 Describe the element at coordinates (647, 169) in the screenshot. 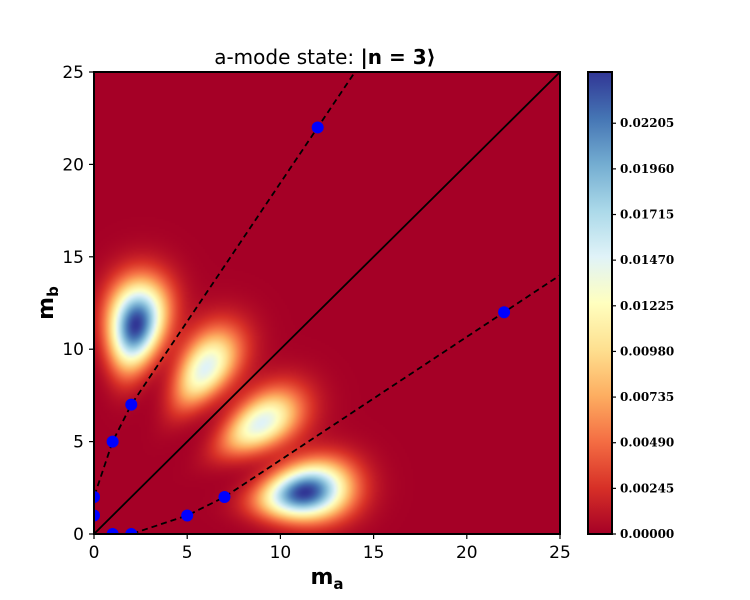

I see `colorbar-tick-label: 0.01960` at that location.